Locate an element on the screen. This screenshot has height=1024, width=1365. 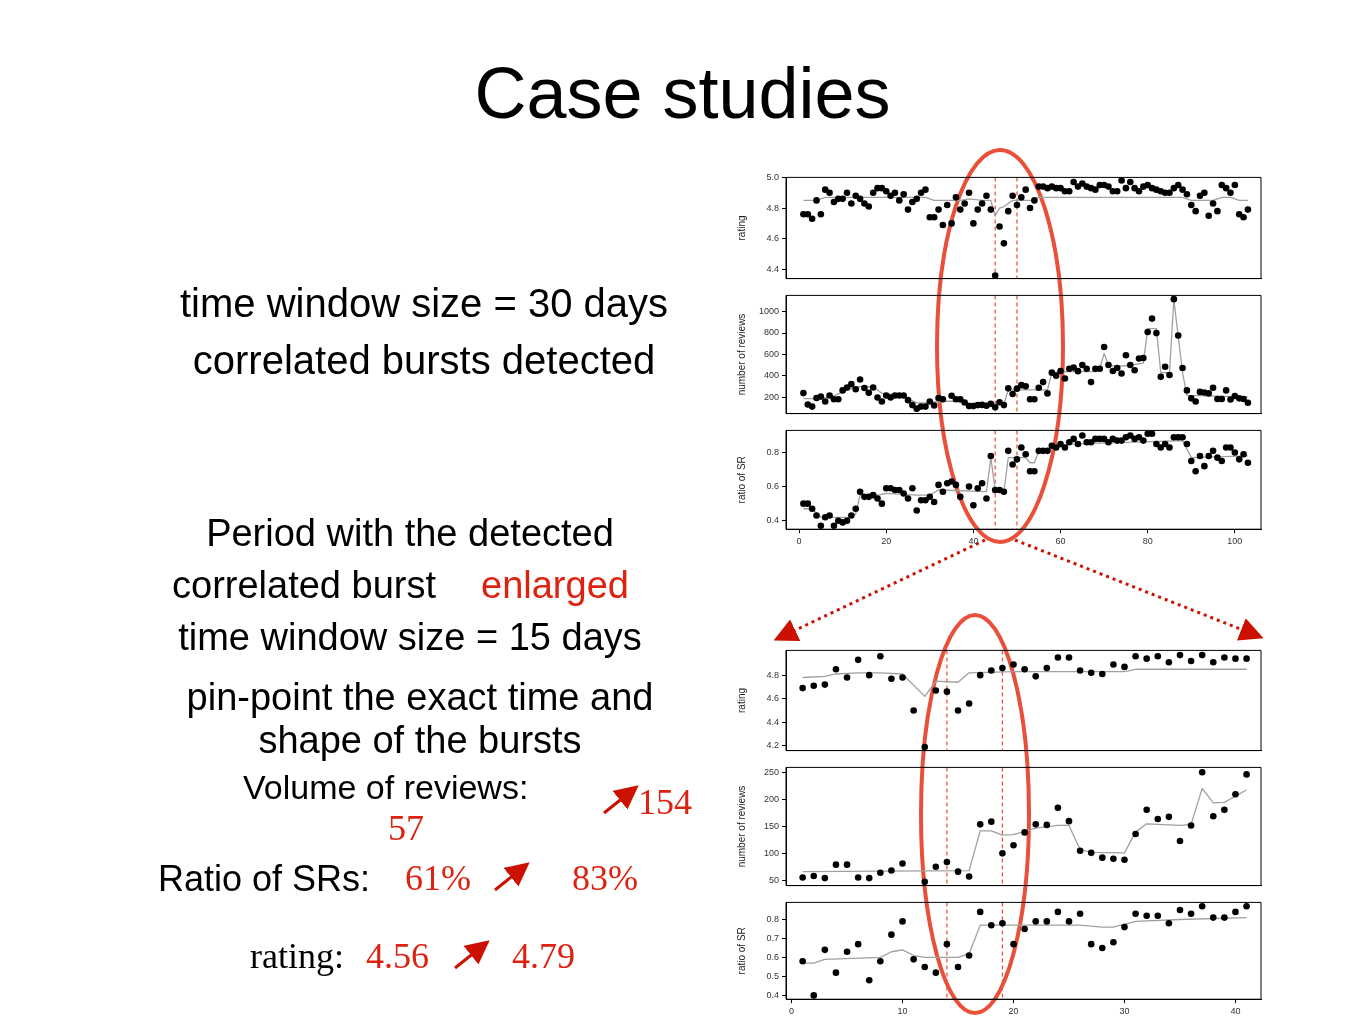
x-tick-label: 100 is located at coordinates (1235, 541).